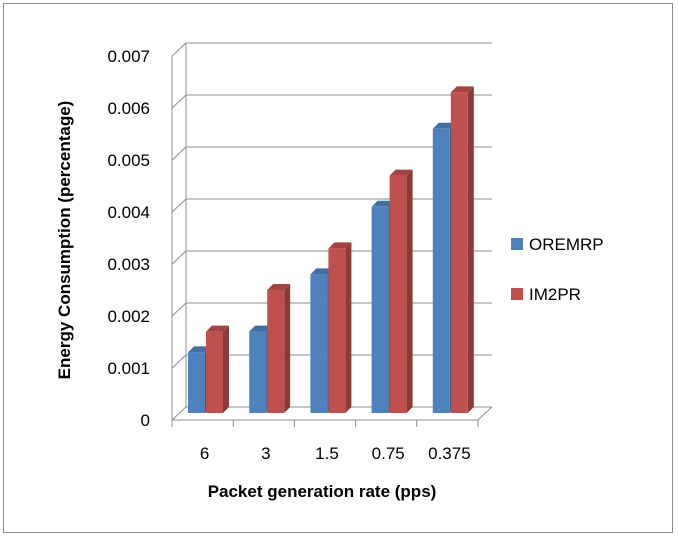 Image resolution: width=678 pixels, height=538 pixels. Describe the element at coordinates (145, 420) in the screenshot. I see `y-tick-label: 0` at that location.